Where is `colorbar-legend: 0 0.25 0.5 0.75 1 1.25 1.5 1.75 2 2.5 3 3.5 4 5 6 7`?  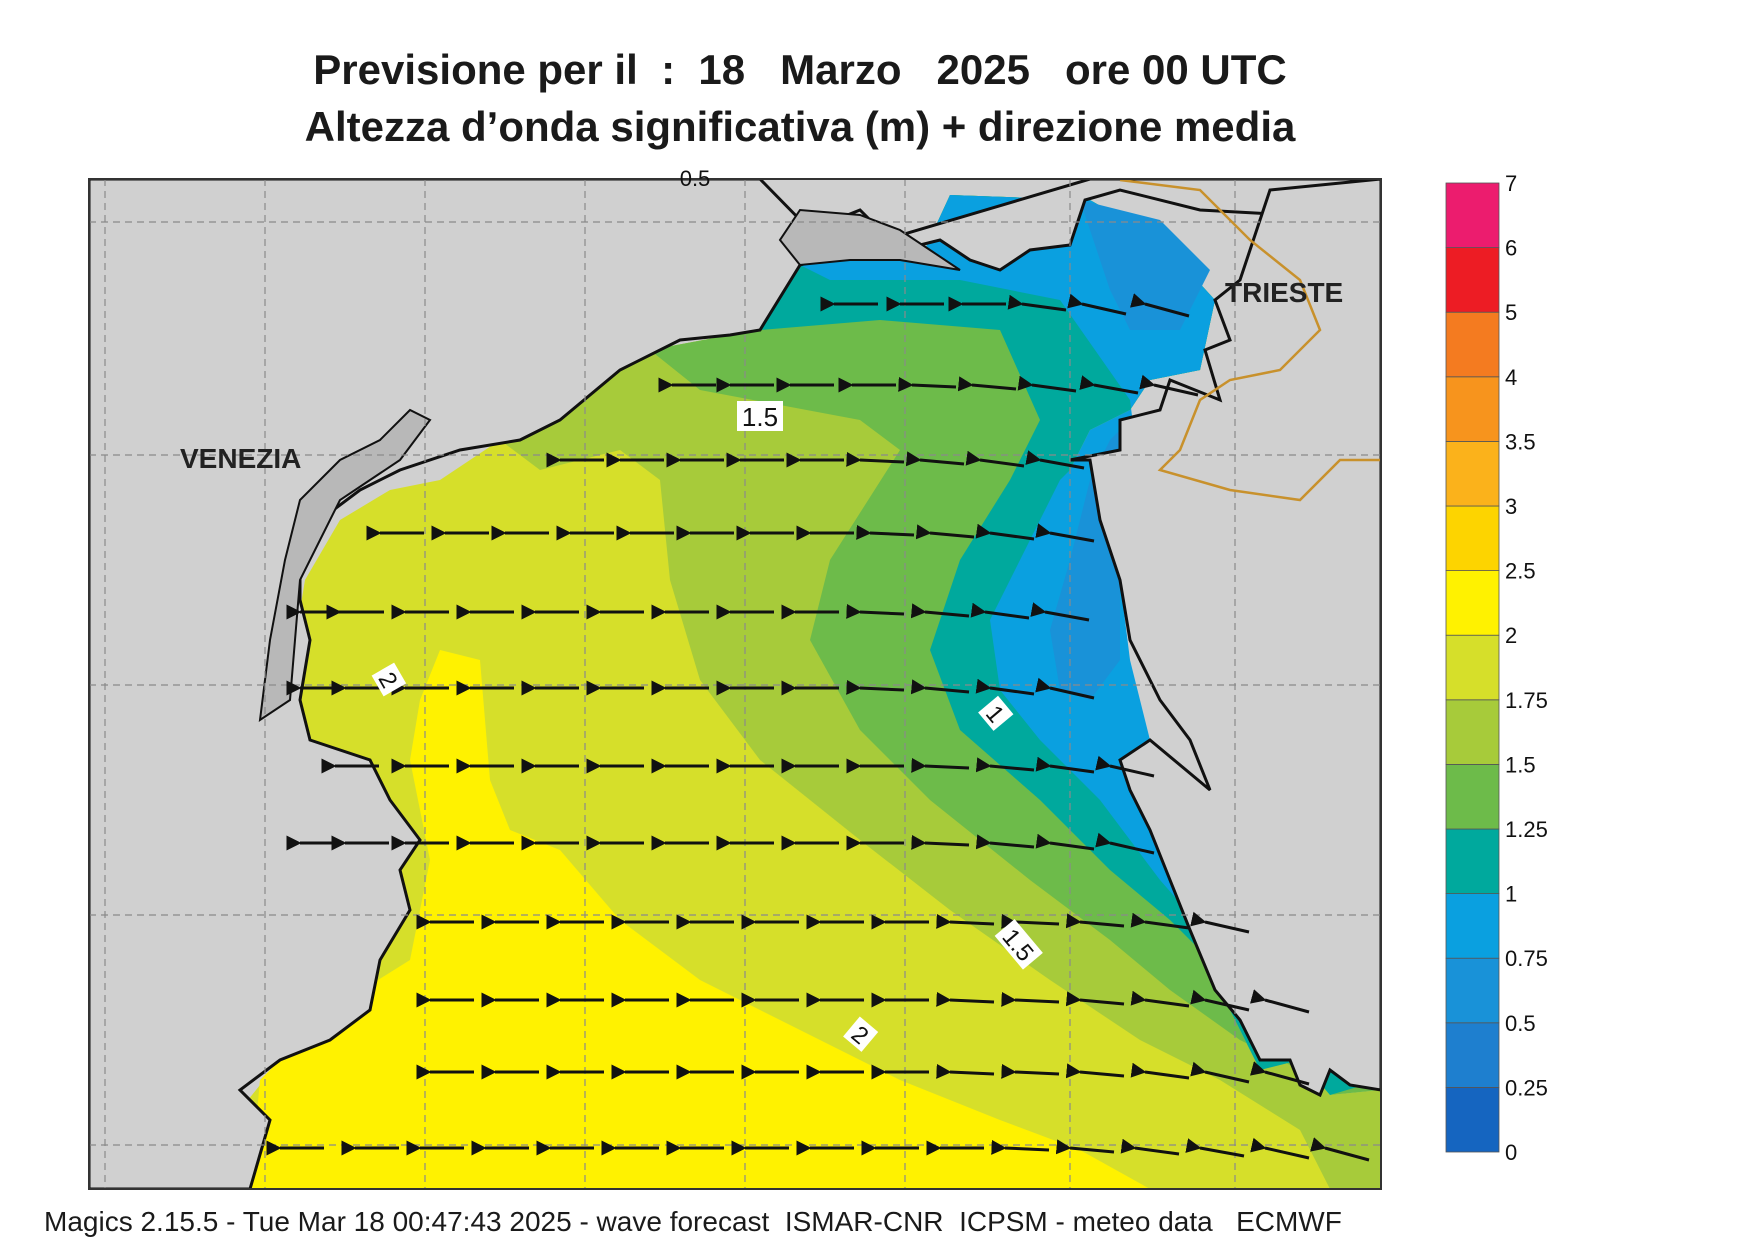 colorbar-legend: 0 0.25 0.5 0.75 1 1.25 1.5 1.75 2 2.5 3 3.5 4 5 6 7 is located at coordinates (1496, 668).